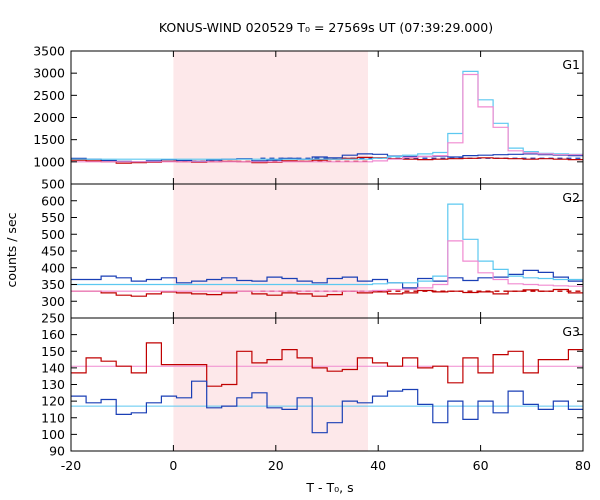 The height and width of the screenshot is (500, 600). Describe the element at coordinates (49, 73) in the screenshot. I see `y-tick-label: 3000` at that location.